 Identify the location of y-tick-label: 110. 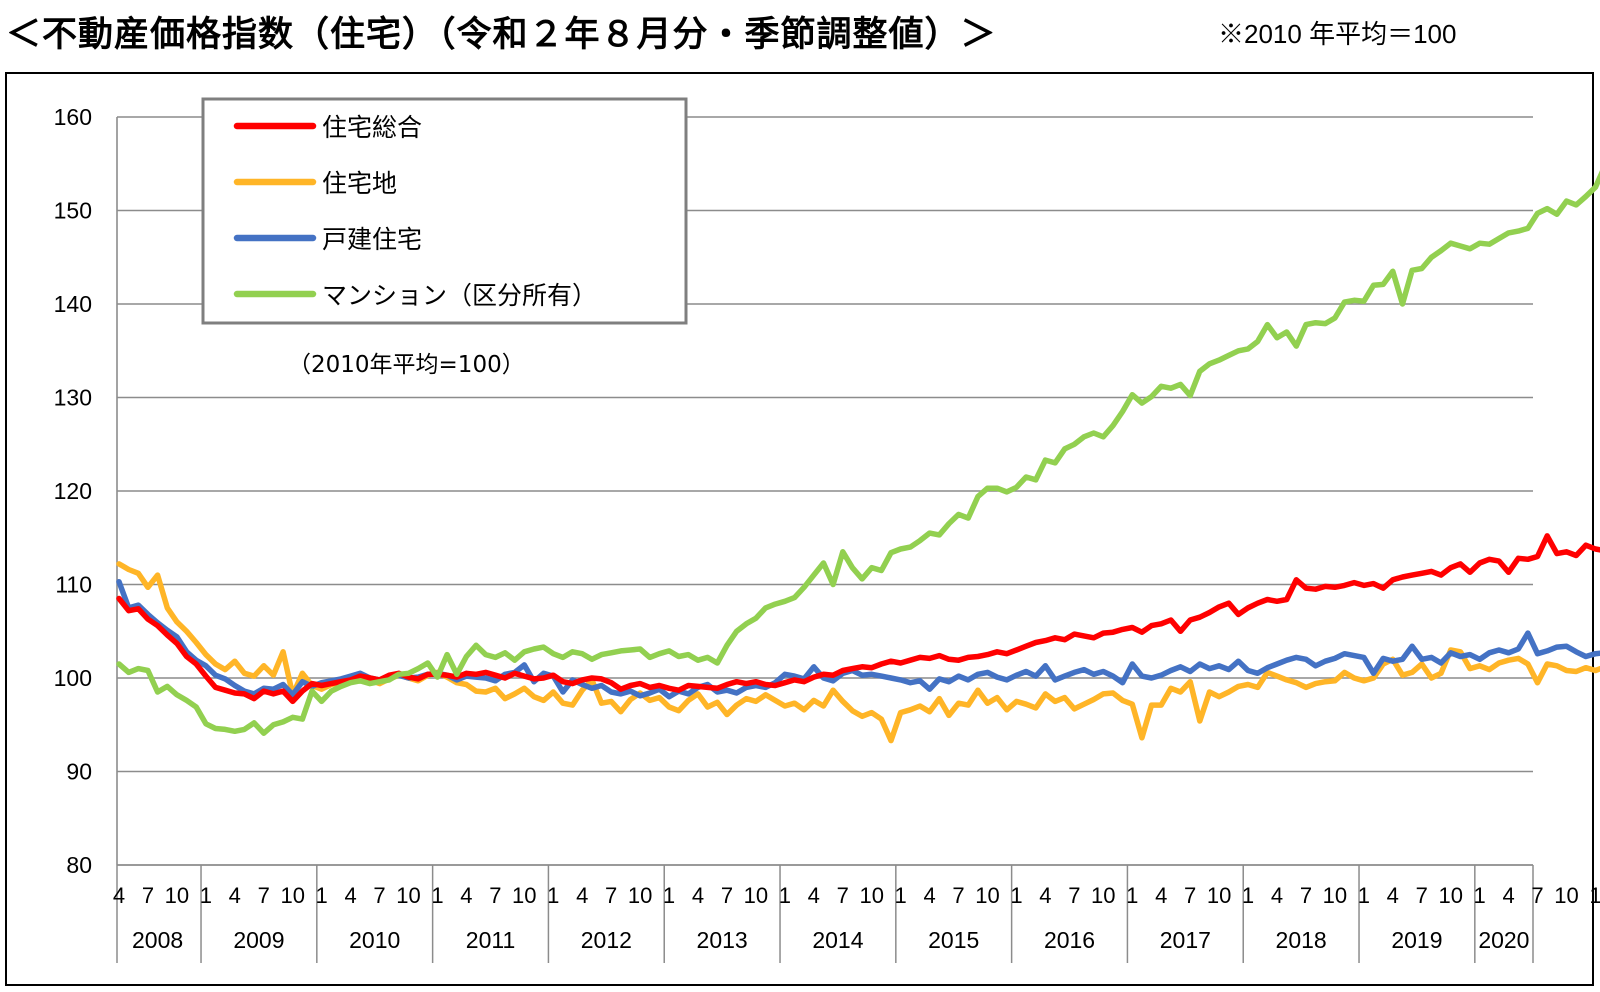
(73, 585).